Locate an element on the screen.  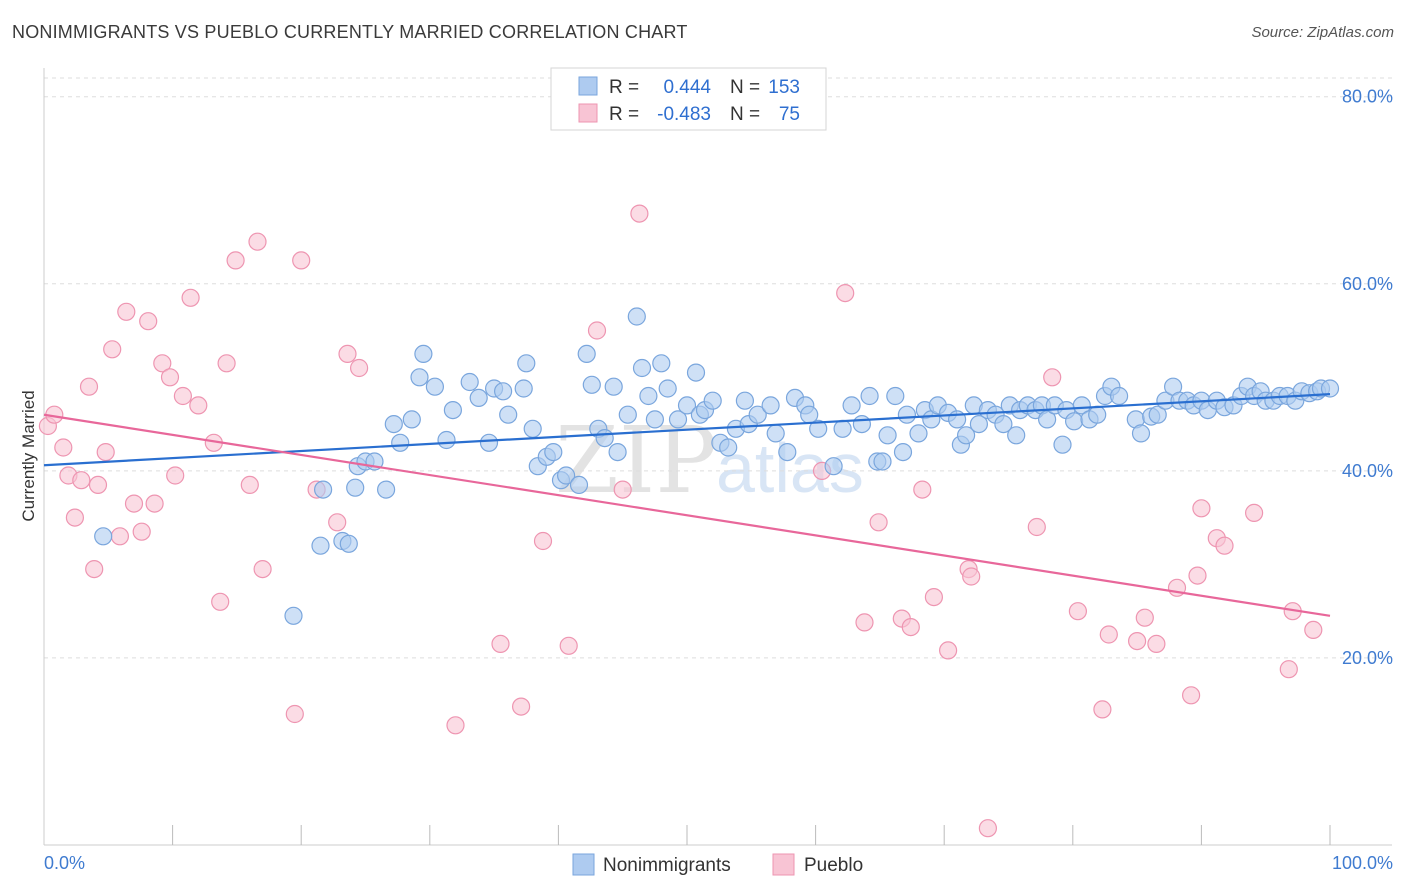
x-ticks is located at coordinates (751, 835).